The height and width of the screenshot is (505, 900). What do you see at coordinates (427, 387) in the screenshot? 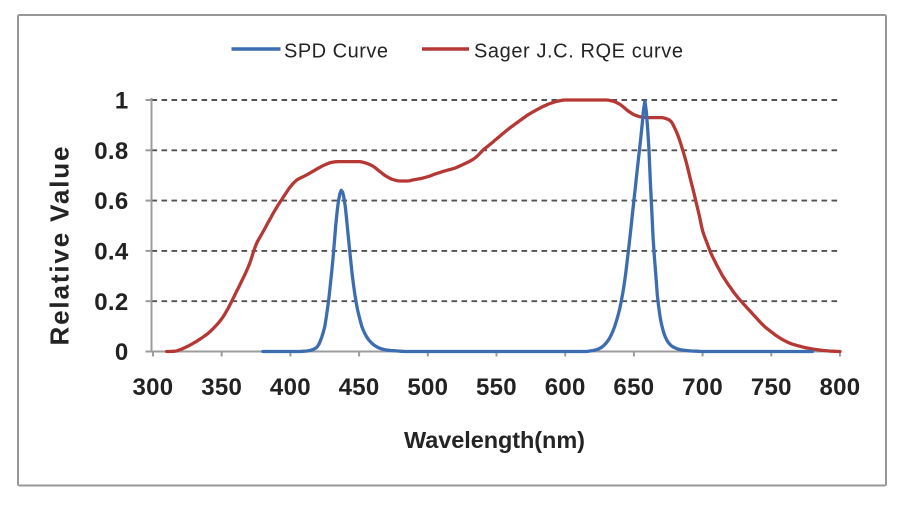
I see `svg-text: 500` at bounding box center [427, 387].